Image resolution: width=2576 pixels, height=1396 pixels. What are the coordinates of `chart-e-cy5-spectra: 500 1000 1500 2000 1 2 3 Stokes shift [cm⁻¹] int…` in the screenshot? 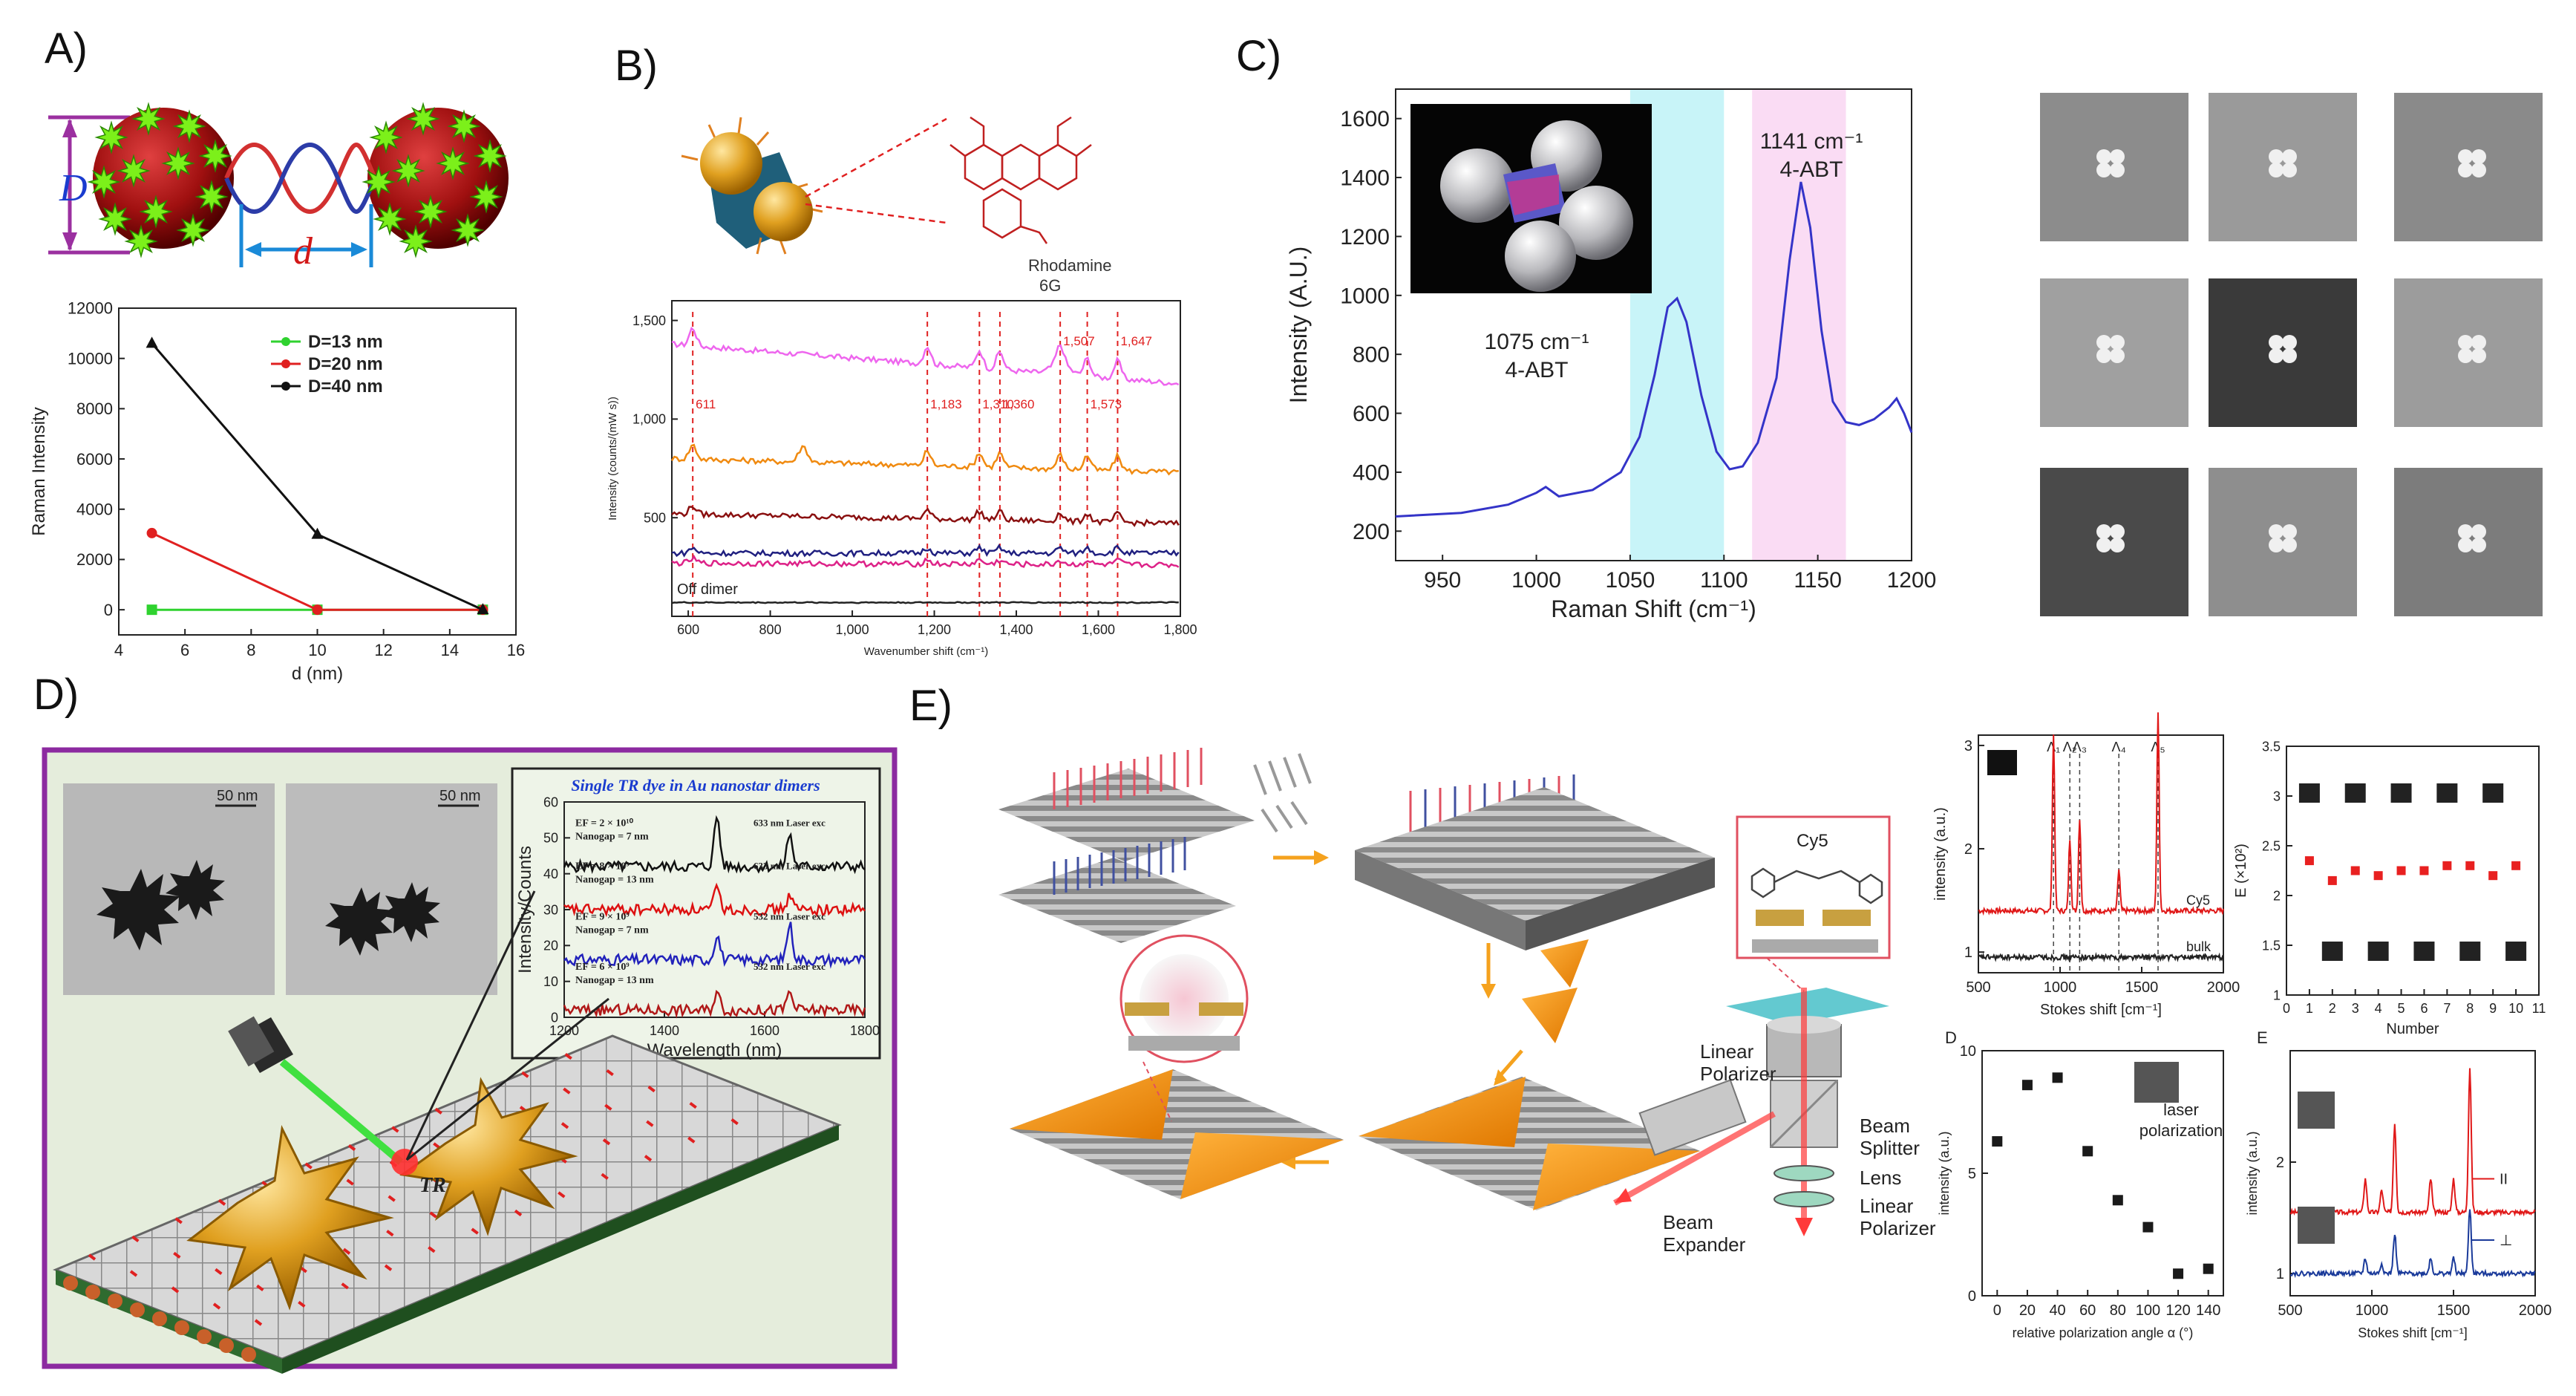 It's located at (2086, 865).